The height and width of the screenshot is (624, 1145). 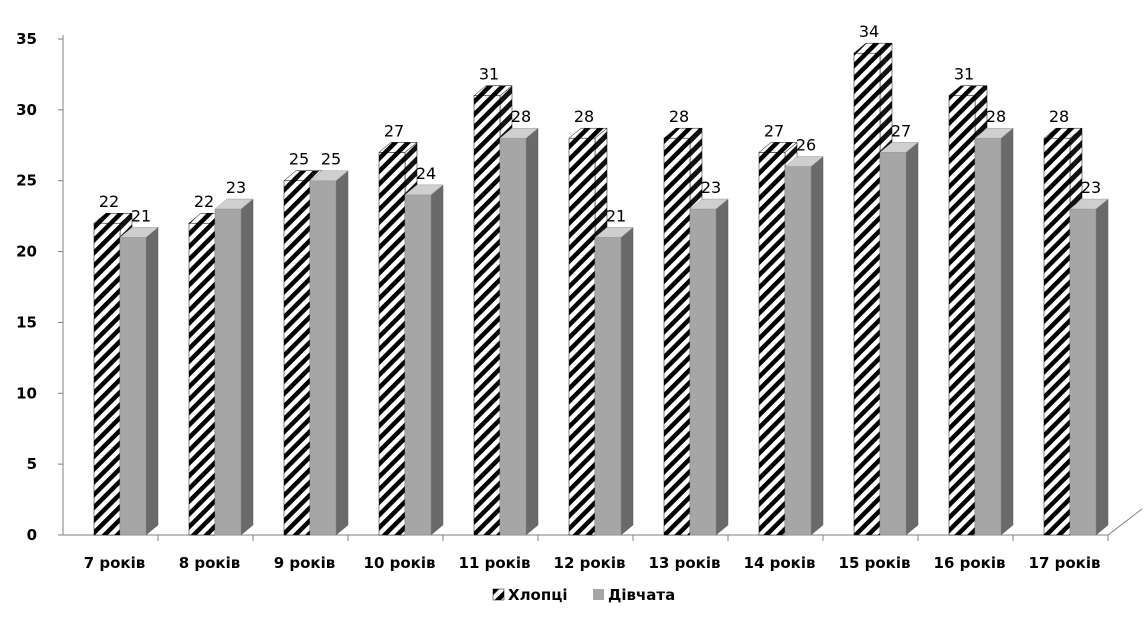 I want to click on x-tick-label: 8 років, so click(x=210, y=563).